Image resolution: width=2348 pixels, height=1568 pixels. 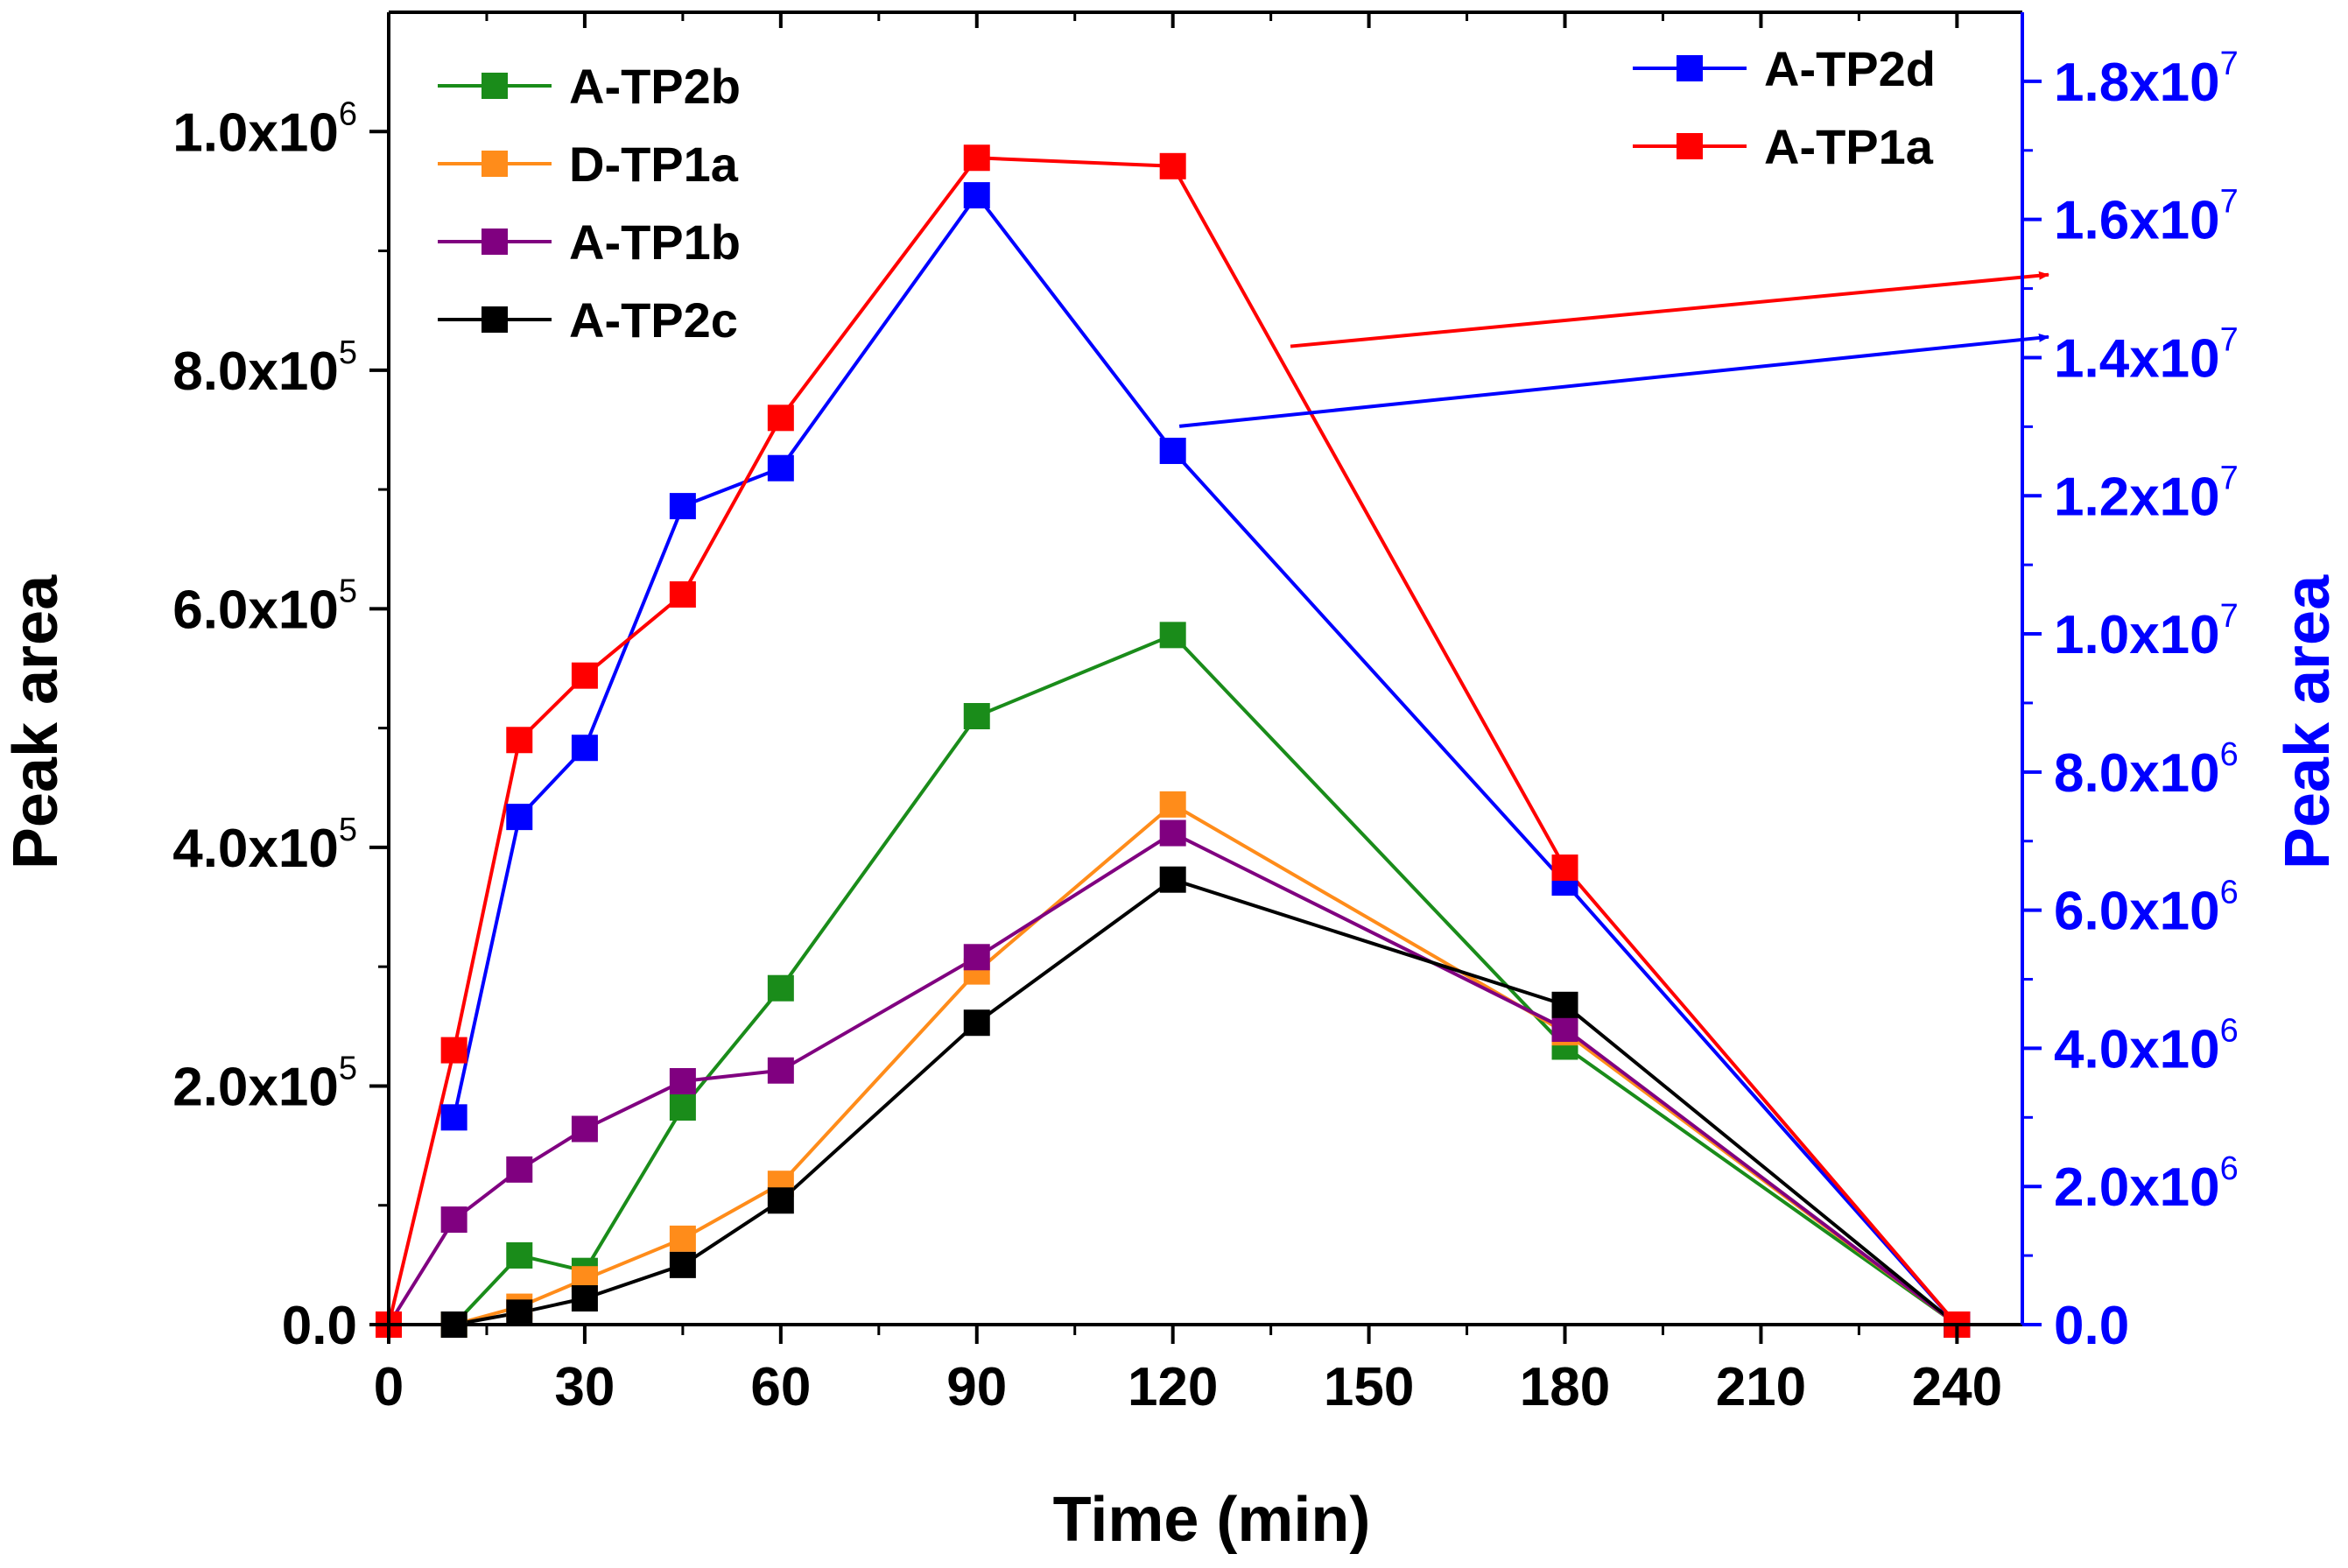 I want to click on y-right-tick-label: 4.0x10⁶, so click(x=2146, y=1046).